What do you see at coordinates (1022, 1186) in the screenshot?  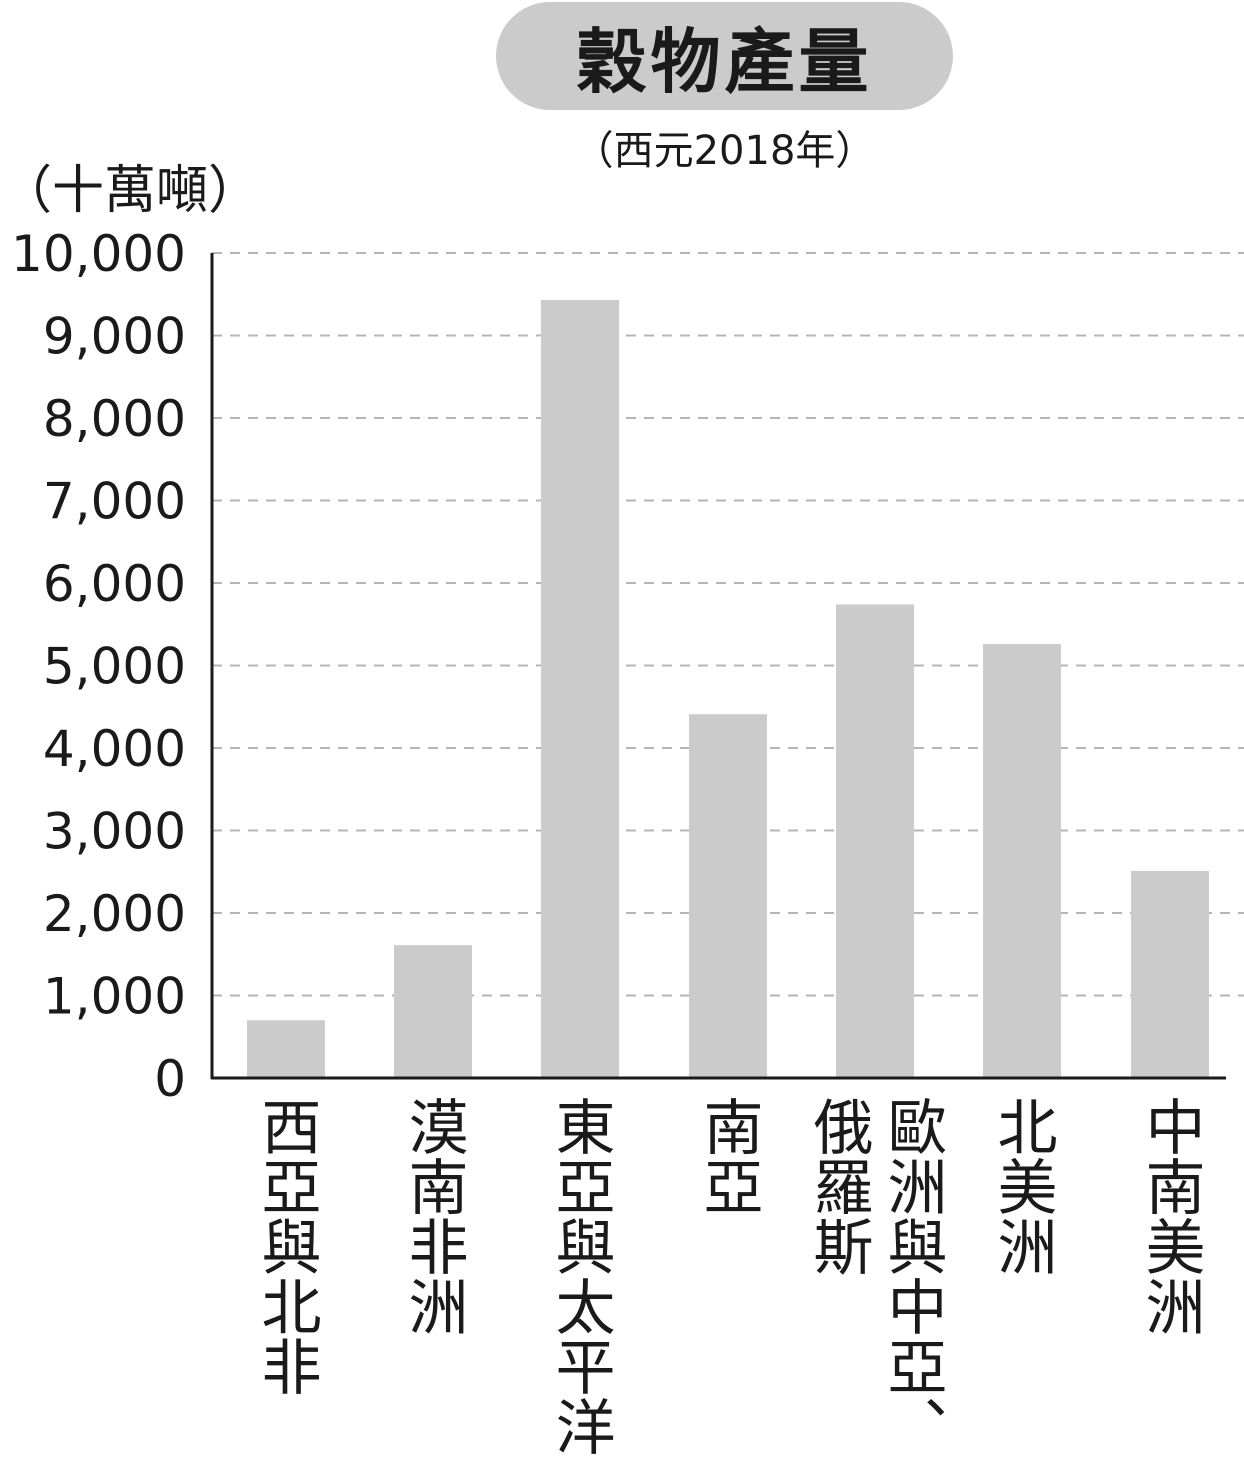 I see `x-category-label: 北美洲` at bounding box center [1022, 1186].